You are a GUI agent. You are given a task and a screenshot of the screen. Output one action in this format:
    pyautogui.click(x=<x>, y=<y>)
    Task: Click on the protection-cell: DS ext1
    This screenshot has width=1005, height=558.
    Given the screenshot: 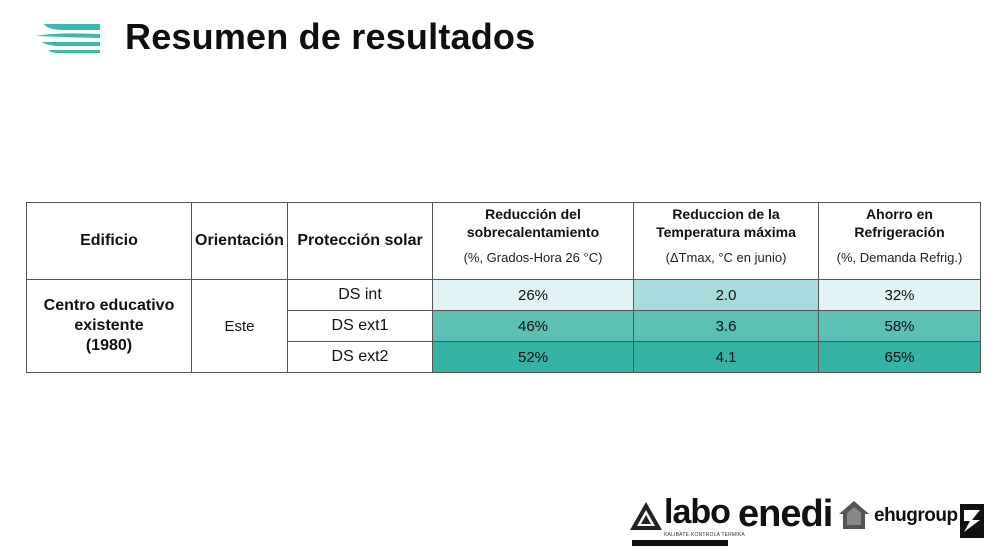 What is the action you would take?
    pyautogui.click(x=360, y=326)
    